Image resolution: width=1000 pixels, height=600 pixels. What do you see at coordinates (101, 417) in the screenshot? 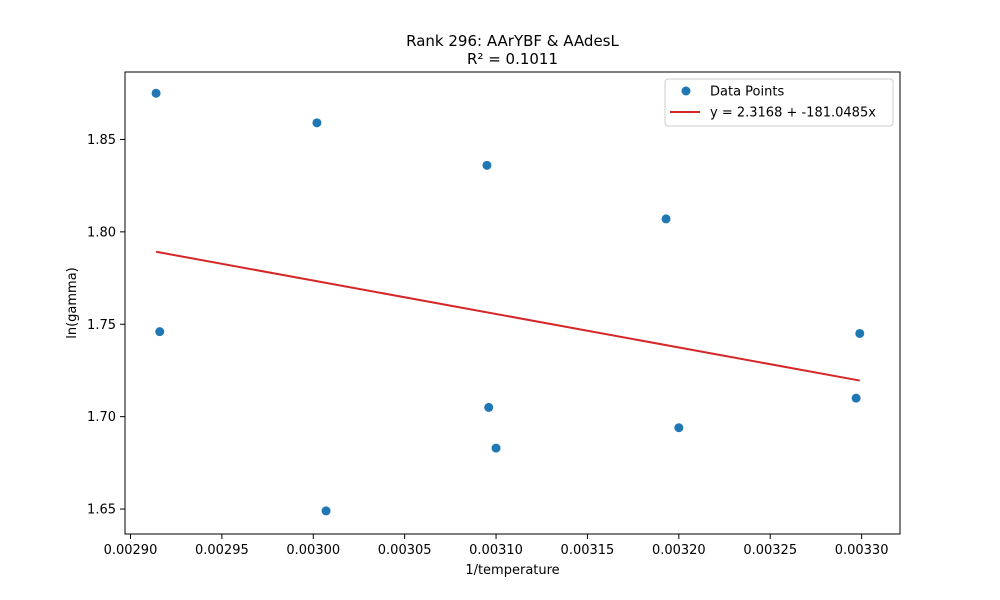
I see `y-tick-label: 1.70` at bounding box center [101, 417].